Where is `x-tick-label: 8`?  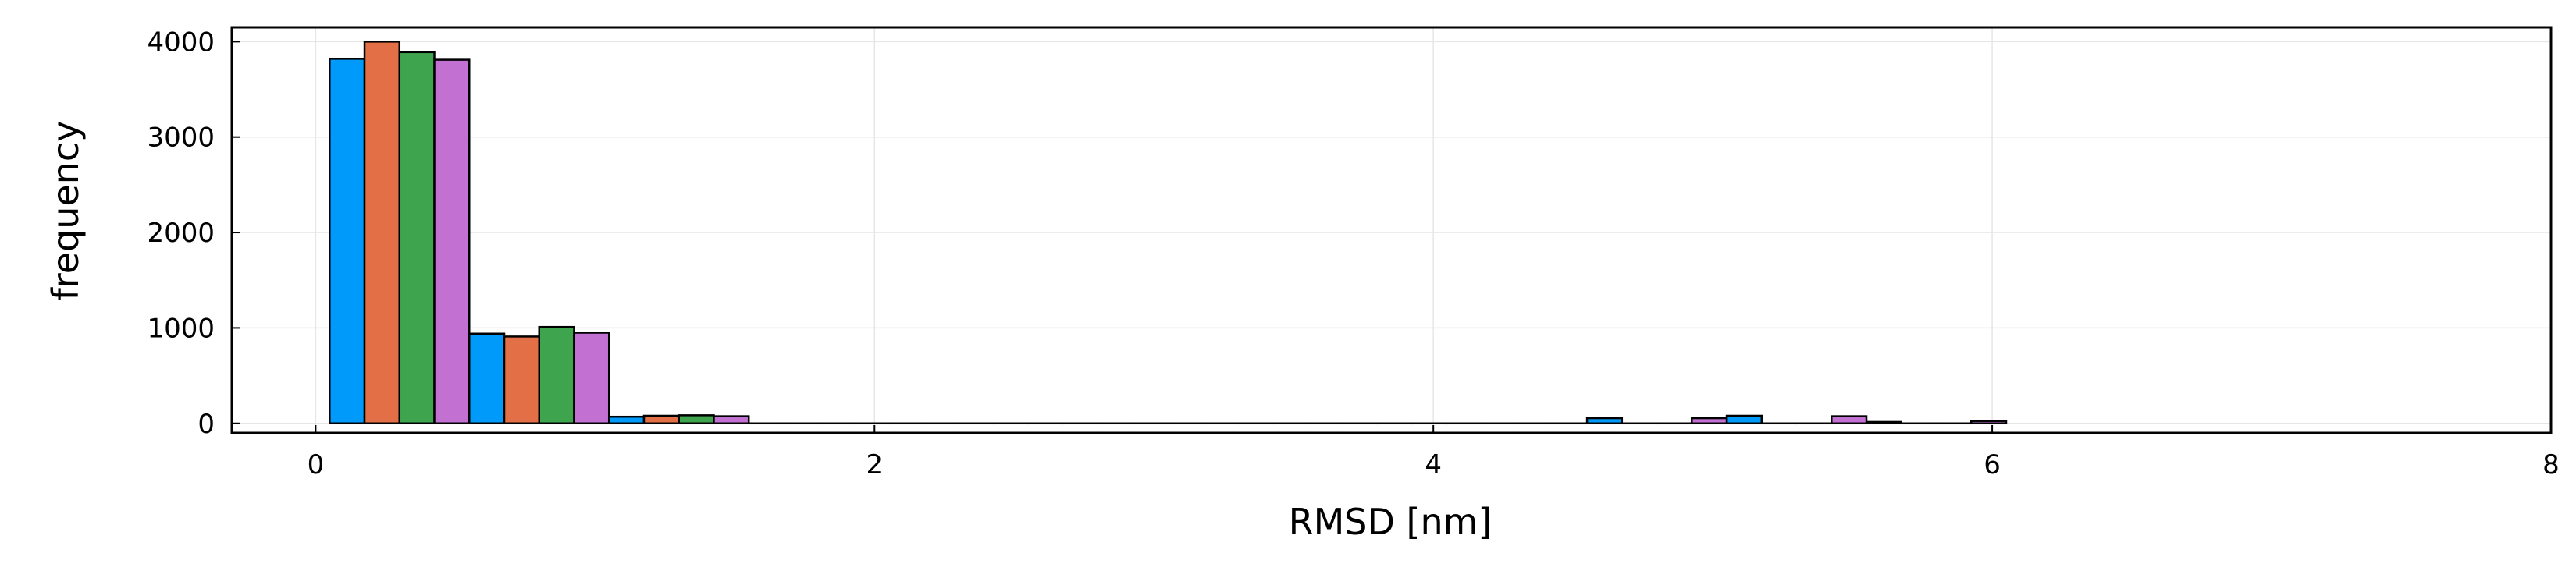 x-tick-label: 8 is located at coordinates (2551, 465).